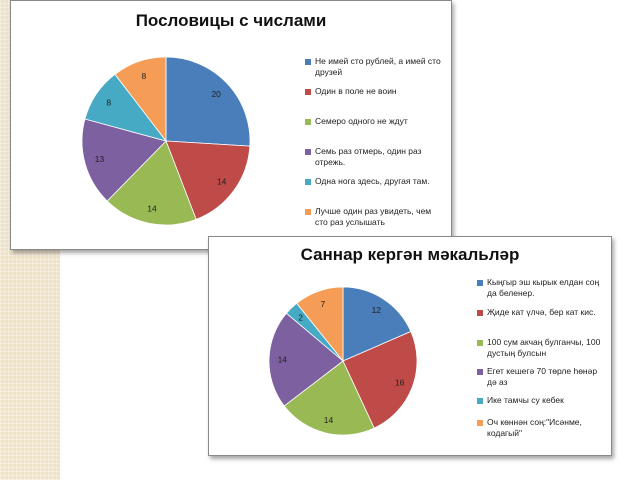 This screenshot has width=640, height=480. Describe the element at coordinates (372, 181) in the screenshot. I see `legend-label: Одна нога здесь, другая там.` at that location.